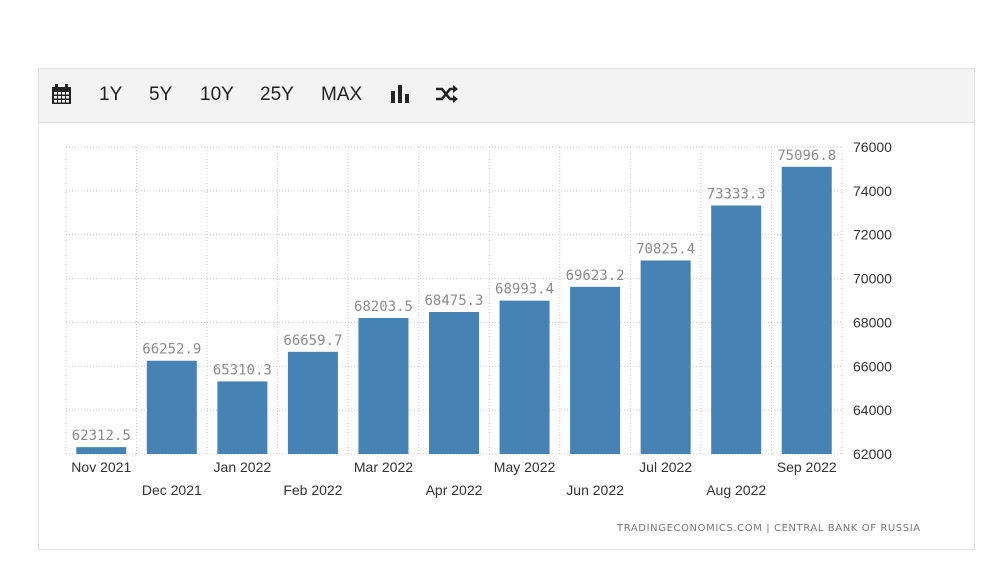 The height and width of the screenshot is (578, 989). I want to click on data-label: 68993.4, so click(524, 290).